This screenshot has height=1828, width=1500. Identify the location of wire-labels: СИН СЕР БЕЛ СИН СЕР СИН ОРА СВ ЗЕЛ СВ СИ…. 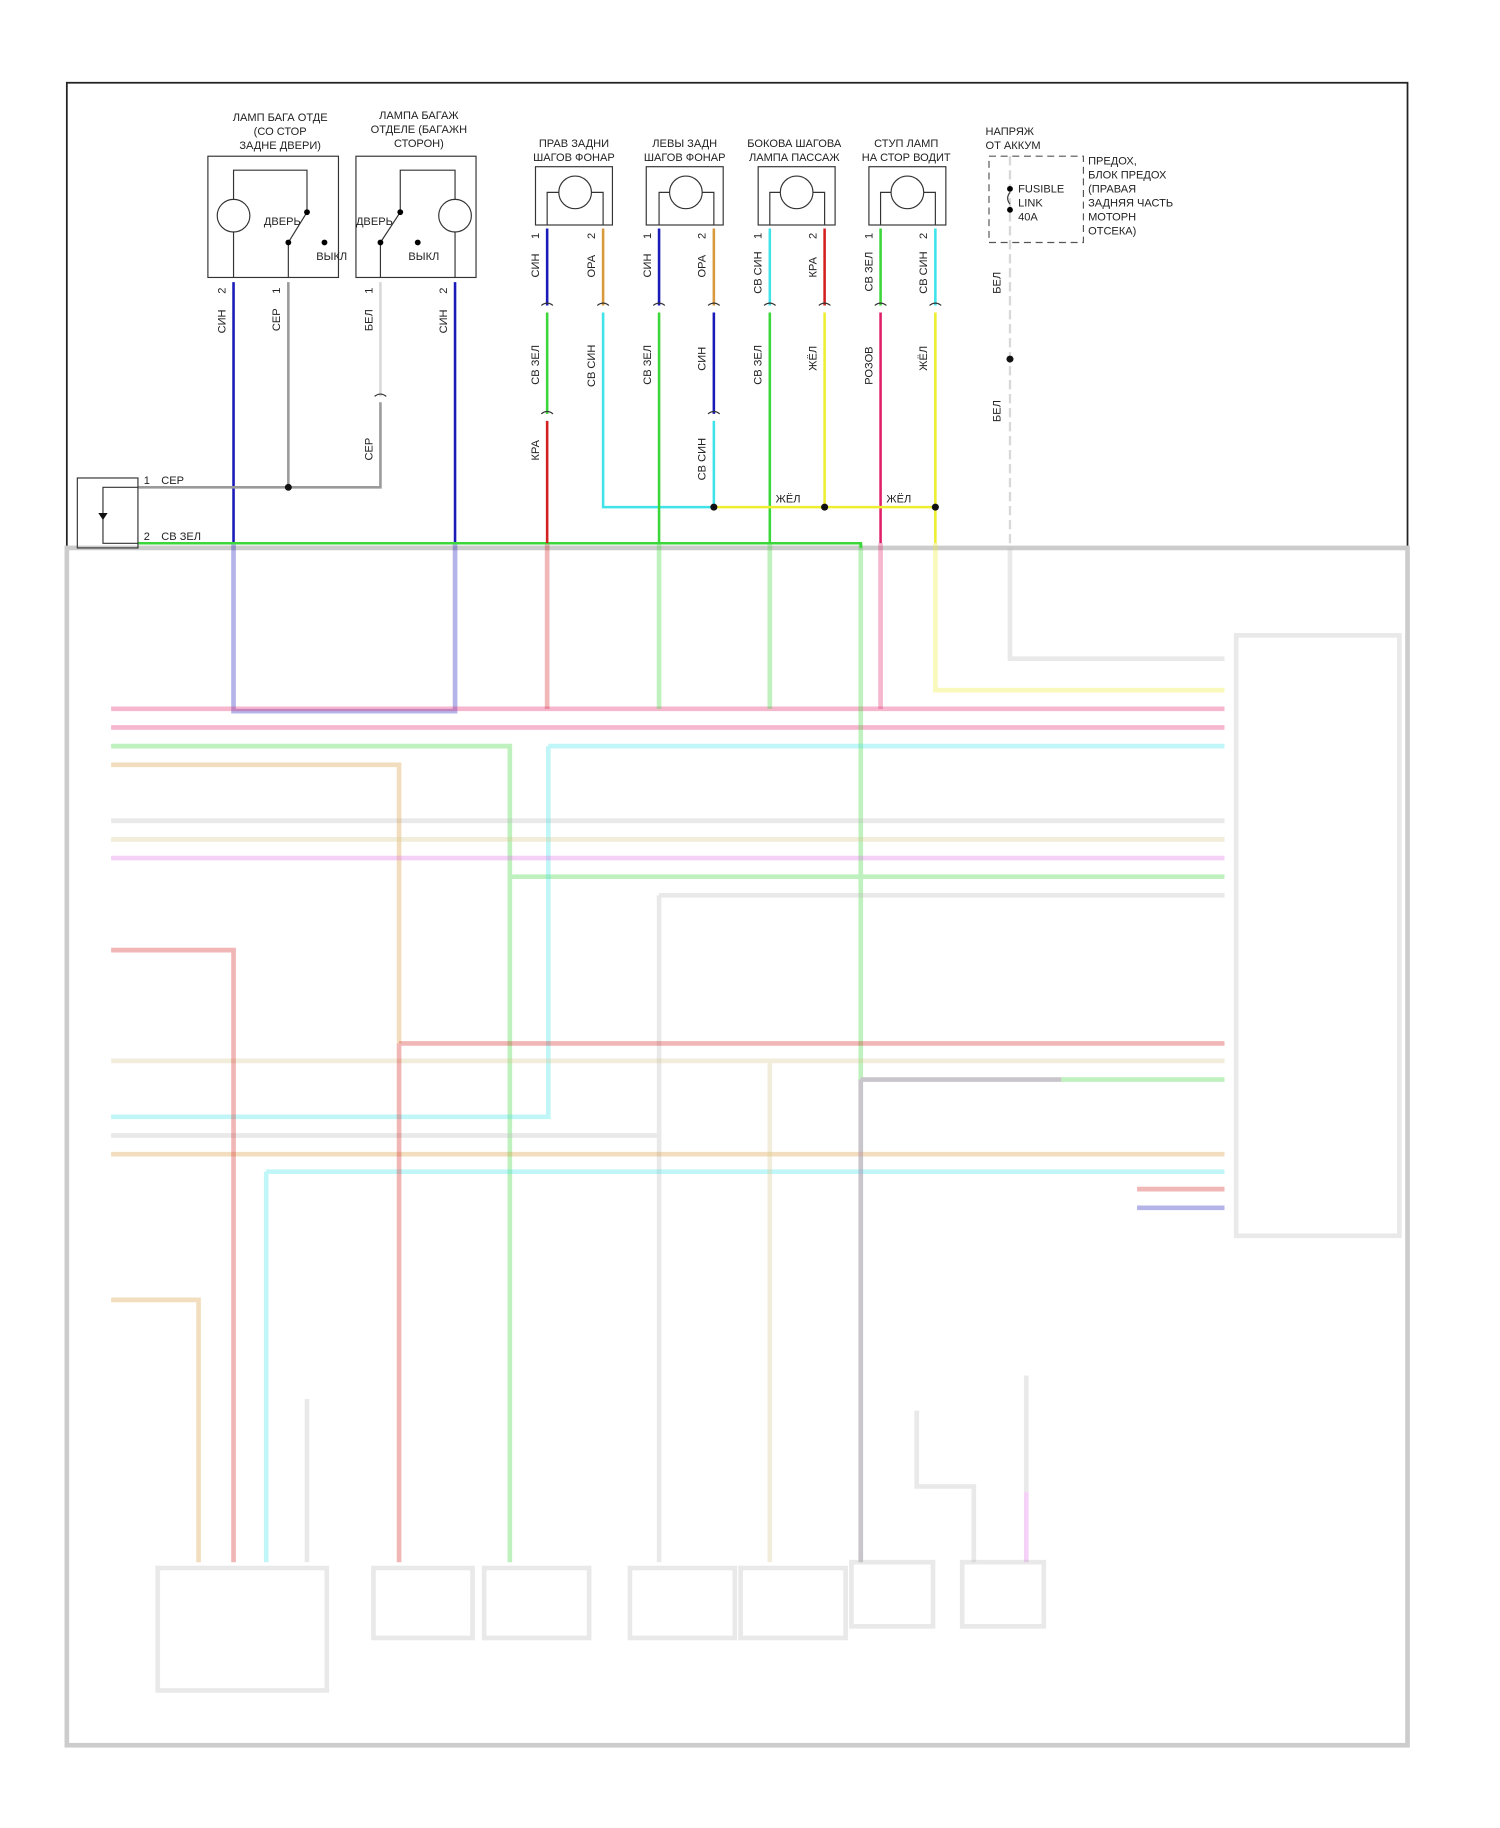
(609, 378).